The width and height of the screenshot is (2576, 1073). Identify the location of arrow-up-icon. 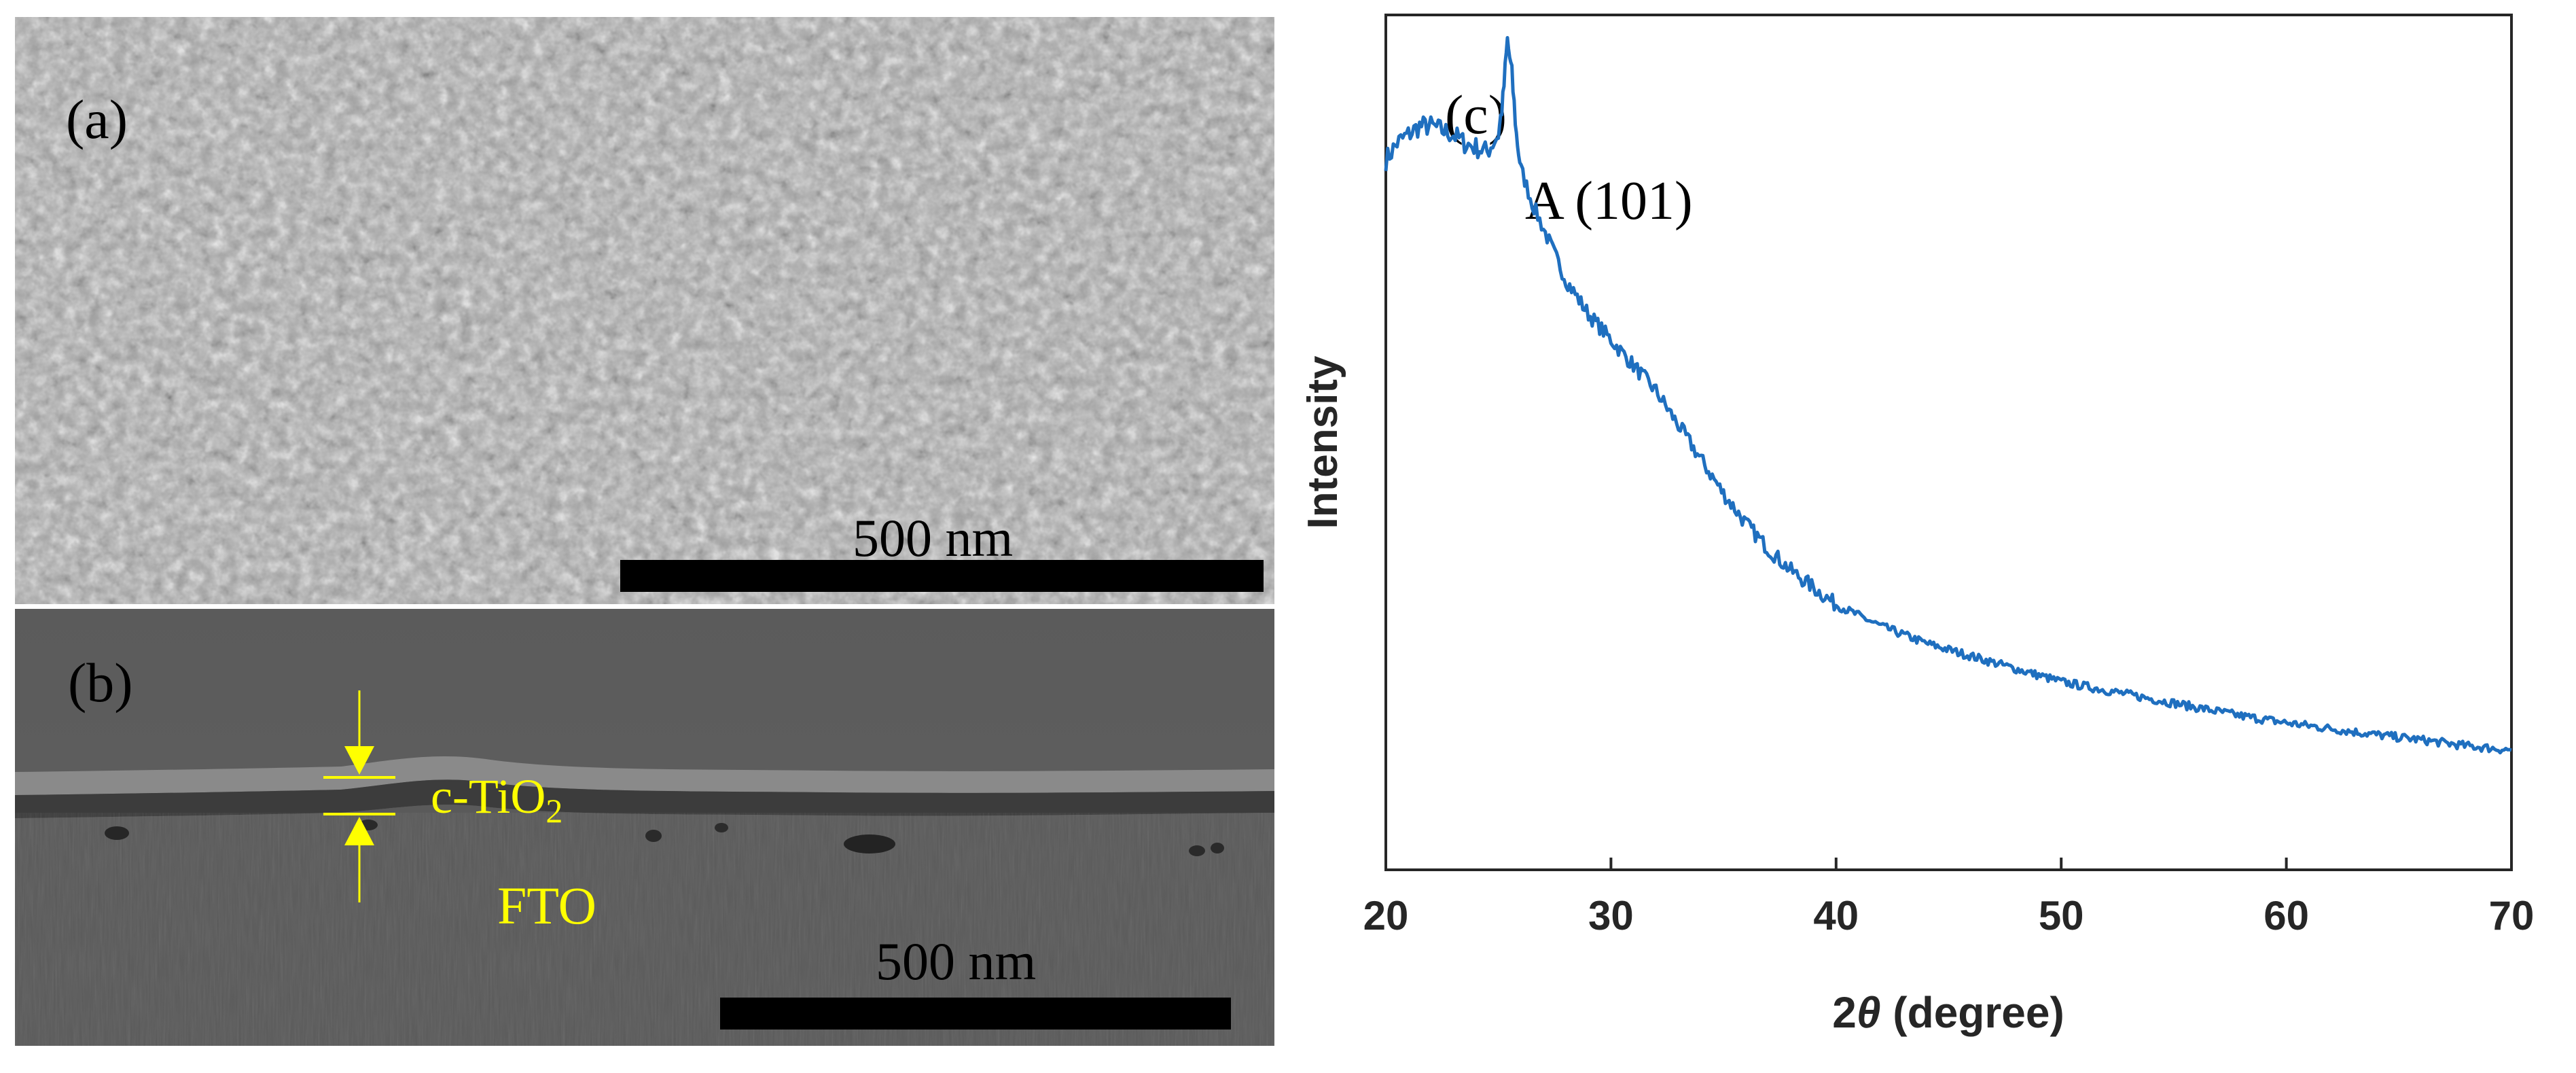
(359, 831).